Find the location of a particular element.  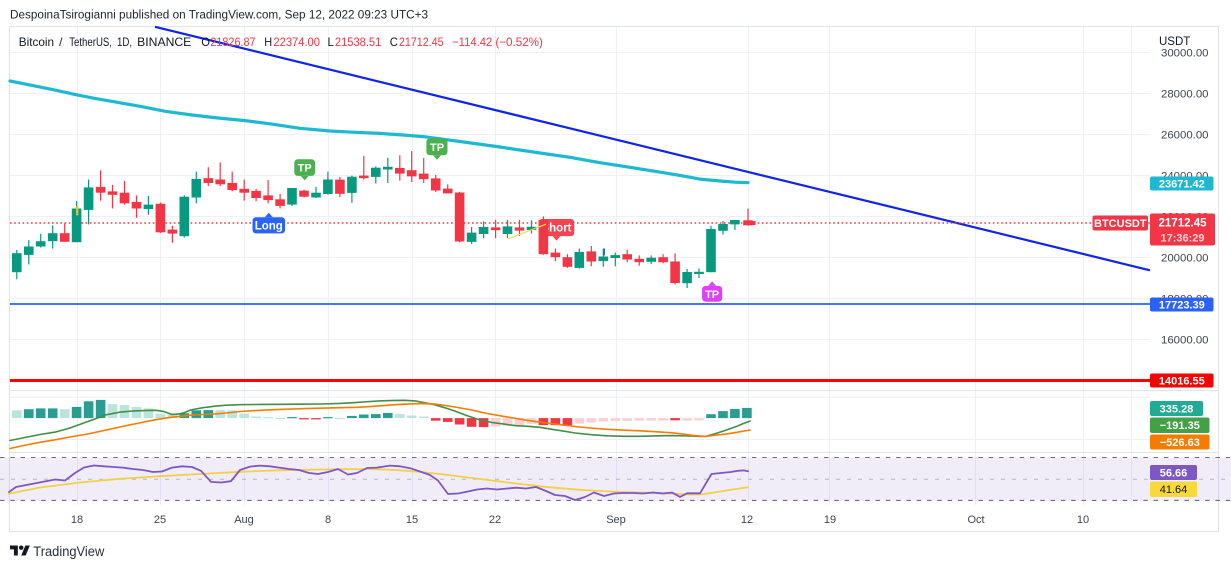

svg-text: −526.63 is located at coordinates (1180, 443).